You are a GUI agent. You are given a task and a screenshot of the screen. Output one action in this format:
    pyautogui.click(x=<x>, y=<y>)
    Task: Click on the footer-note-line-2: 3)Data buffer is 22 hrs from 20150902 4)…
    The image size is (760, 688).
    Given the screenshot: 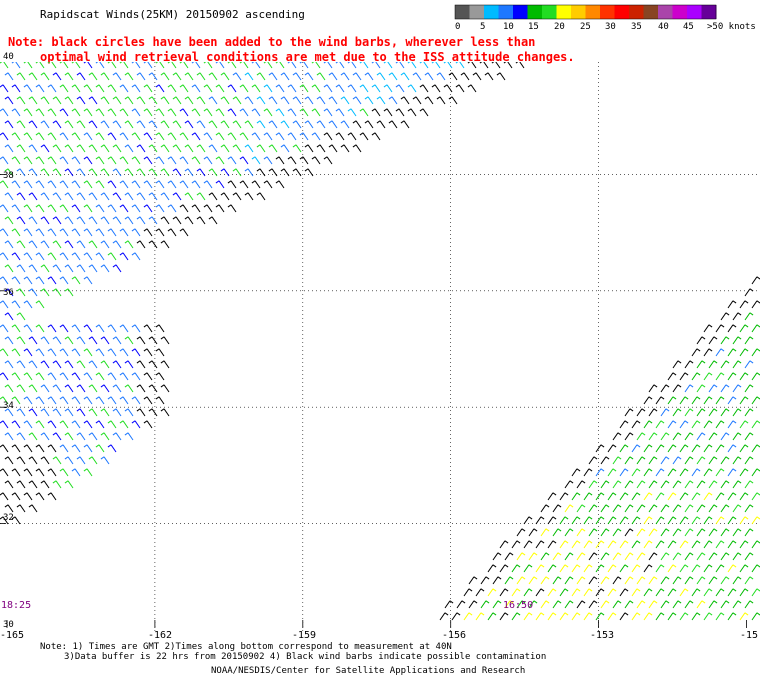 What is the action you would take?
    pyautogui.click(x=305, y=657)
    